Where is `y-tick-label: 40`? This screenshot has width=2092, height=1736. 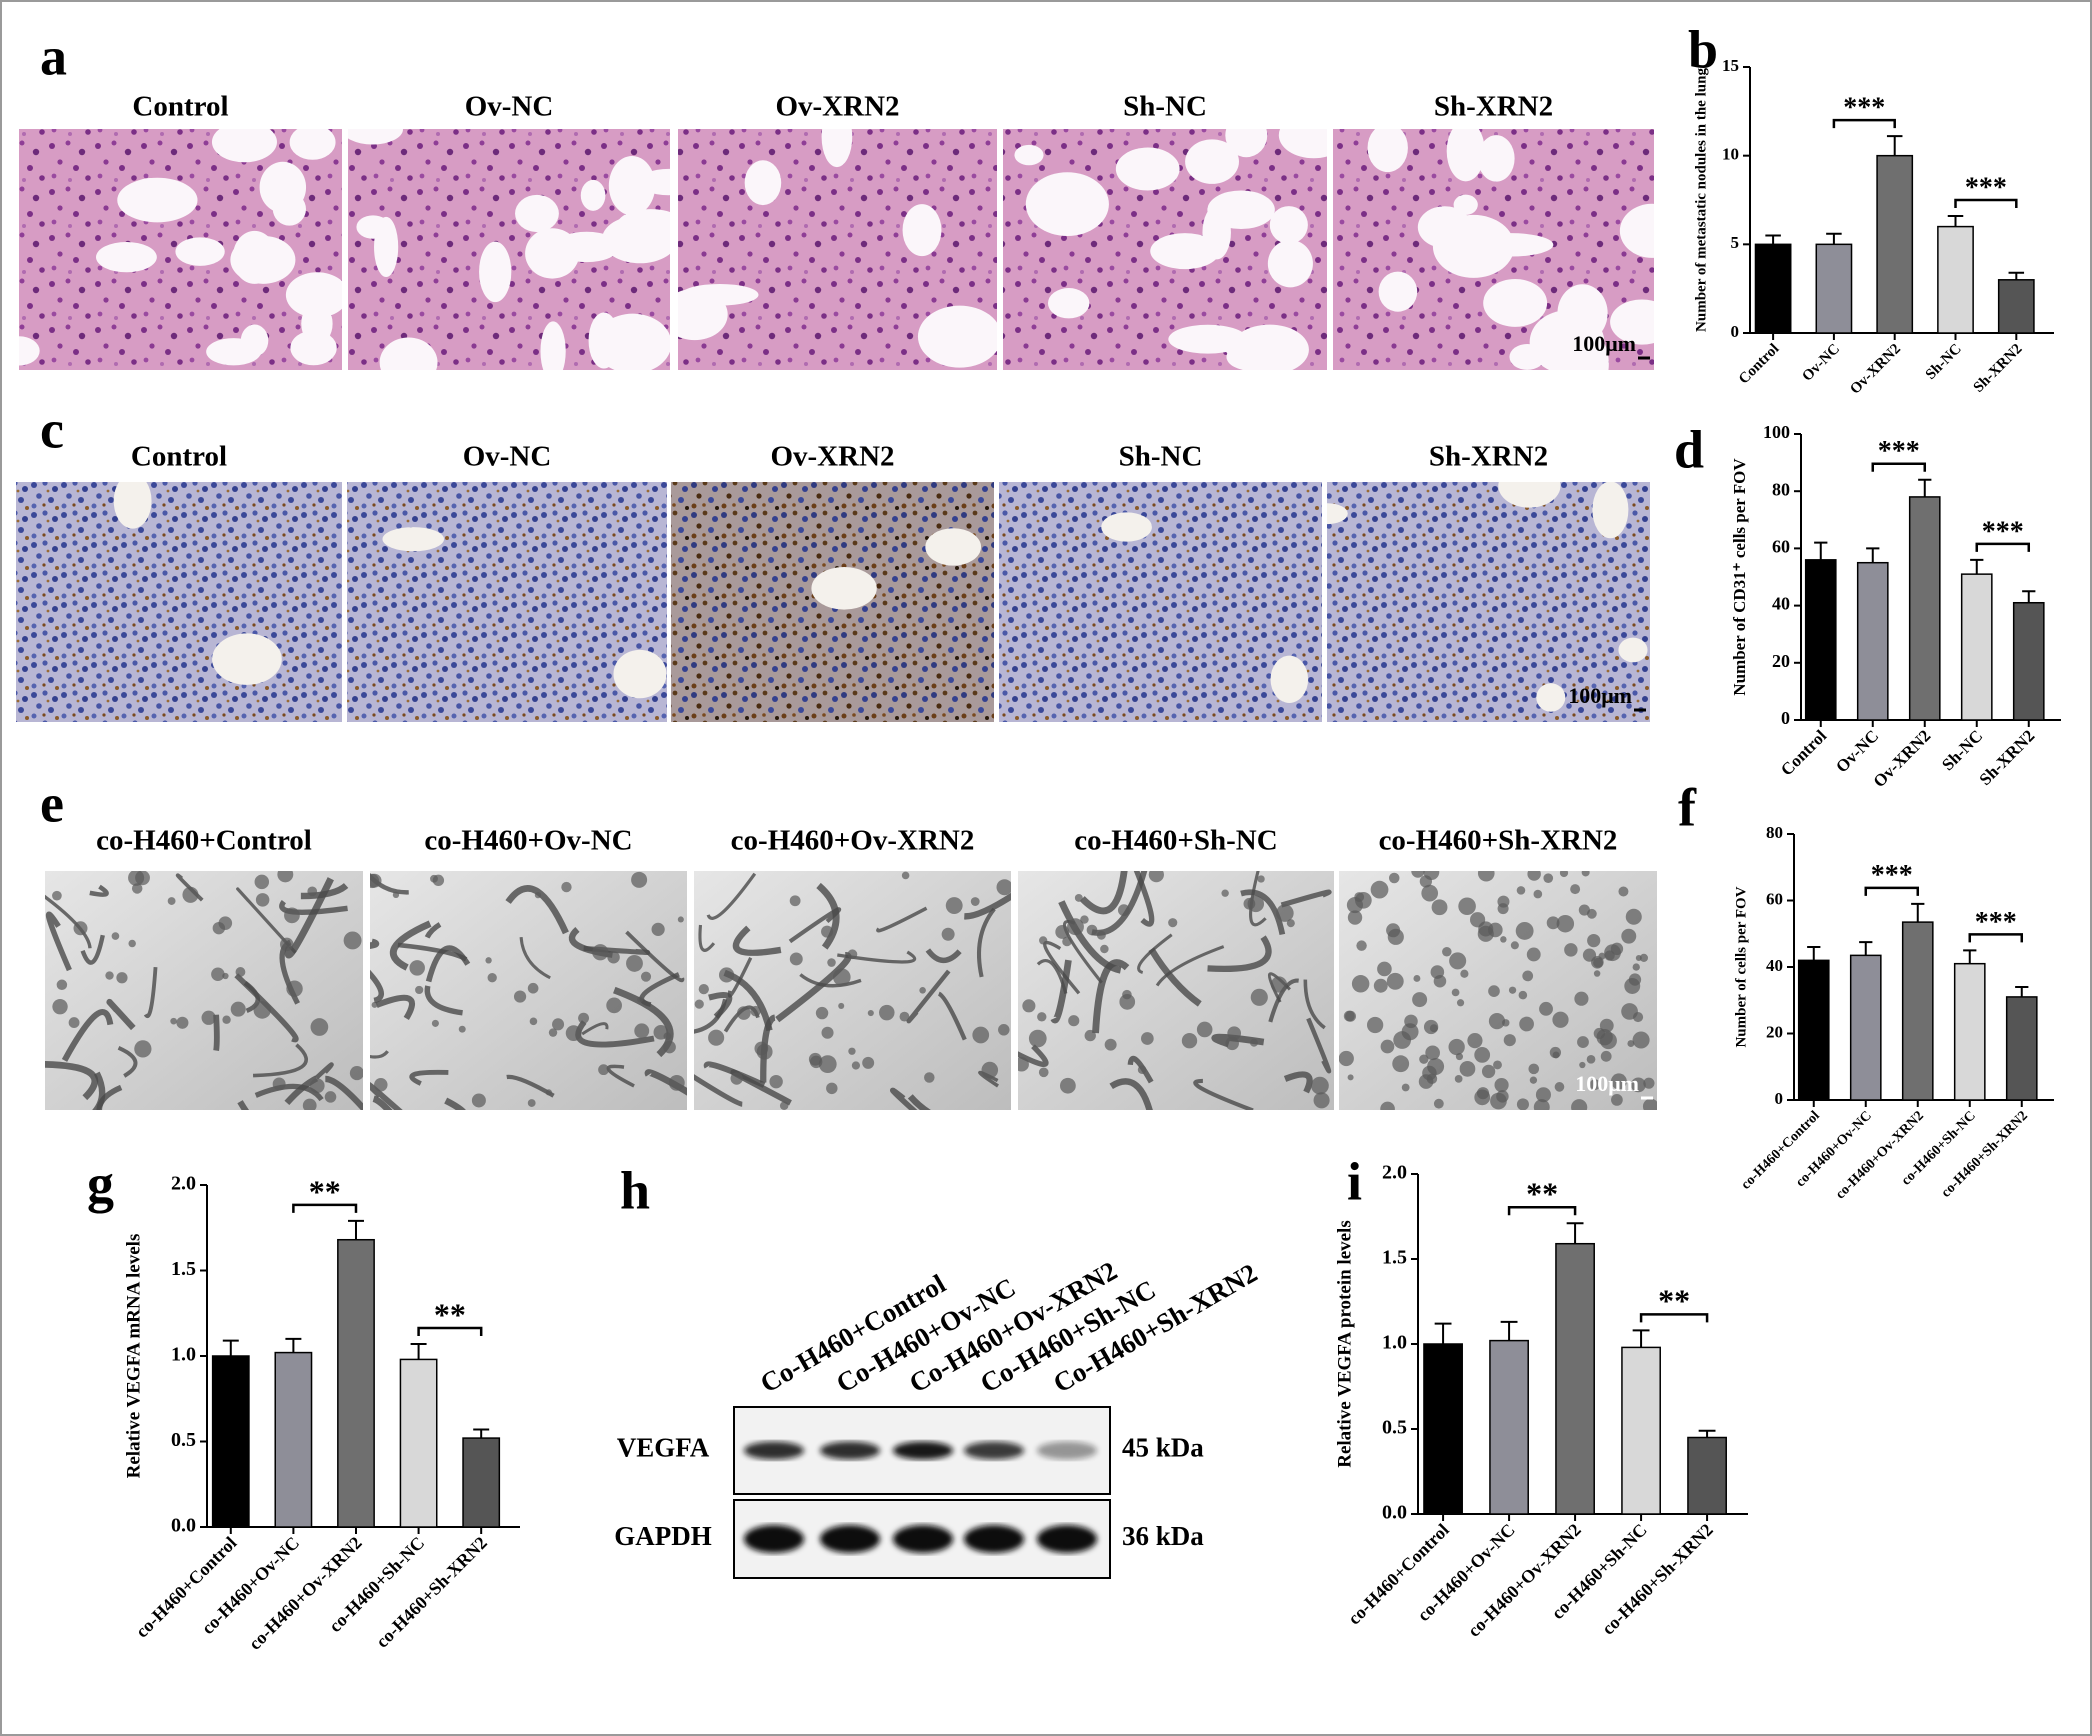 y-tick-label: 40 is located at coordinates (1781, 604).